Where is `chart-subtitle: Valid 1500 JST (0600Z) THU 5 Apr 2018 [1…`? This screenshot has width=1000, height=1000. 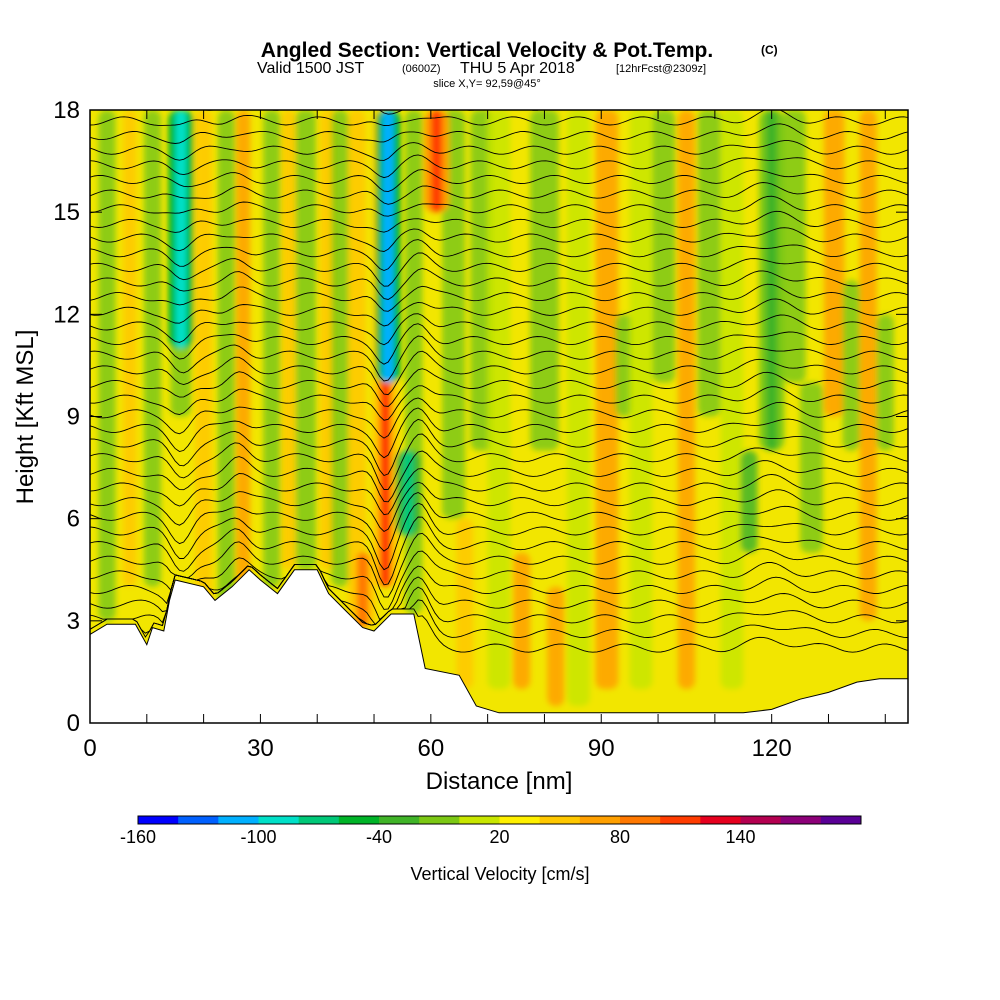 chart-subtitle: Valid 1500 JST (0600Z) THU 5 Apr 2018 [1… is located at coordinates (481, 68).